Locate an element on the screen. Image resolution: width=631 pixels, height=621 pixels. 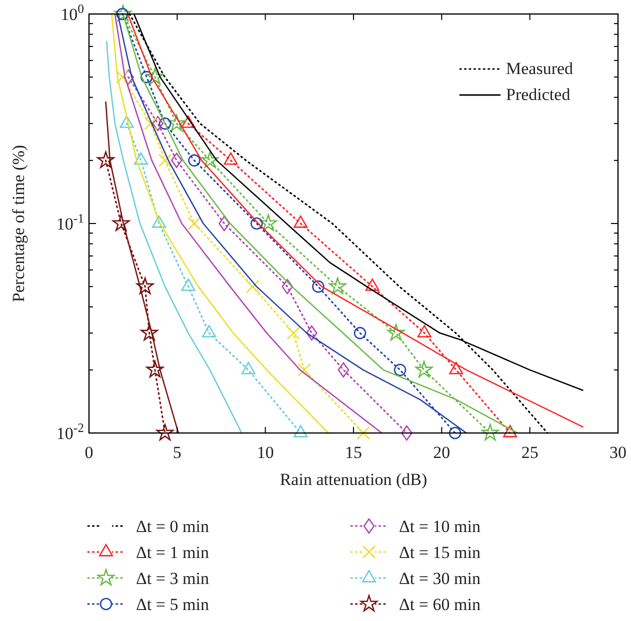
line-series is located at coordinates (174, 237).